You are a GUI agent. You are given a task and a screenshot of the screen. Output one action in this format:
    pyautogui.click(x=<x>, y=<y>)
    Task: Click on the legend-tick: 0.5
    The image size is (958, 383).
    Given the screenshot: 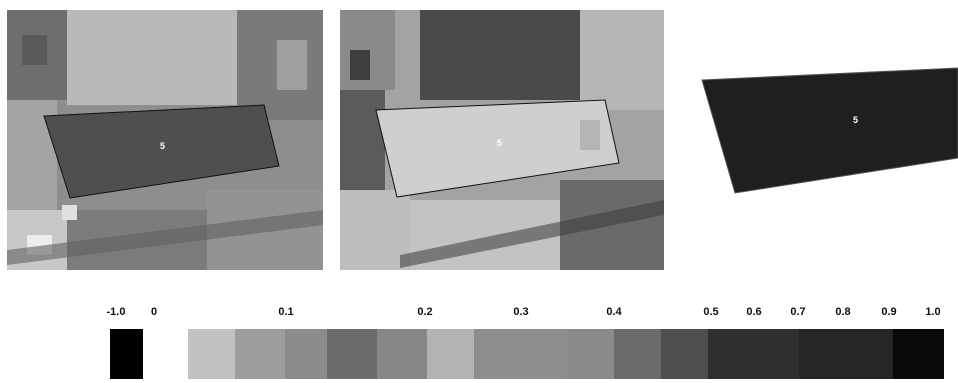 What is the action you would take?
    pyautogui.click(x=711, y=312)
    